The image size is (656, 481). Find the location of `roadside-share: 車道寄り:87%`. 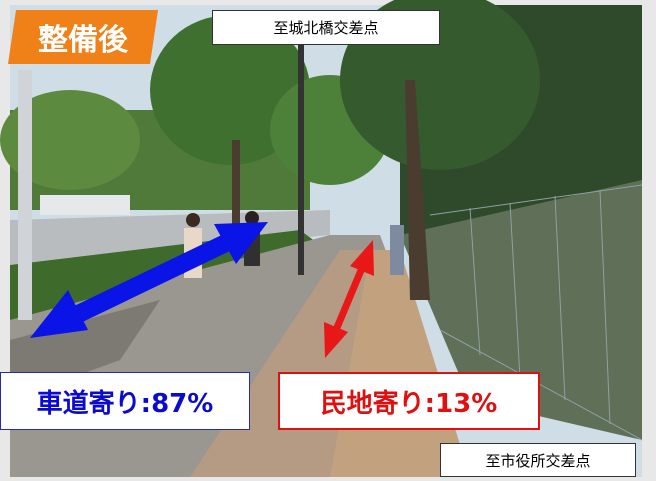

roadside-share: 車道寄り:87% is located at coordinates (125, 401).